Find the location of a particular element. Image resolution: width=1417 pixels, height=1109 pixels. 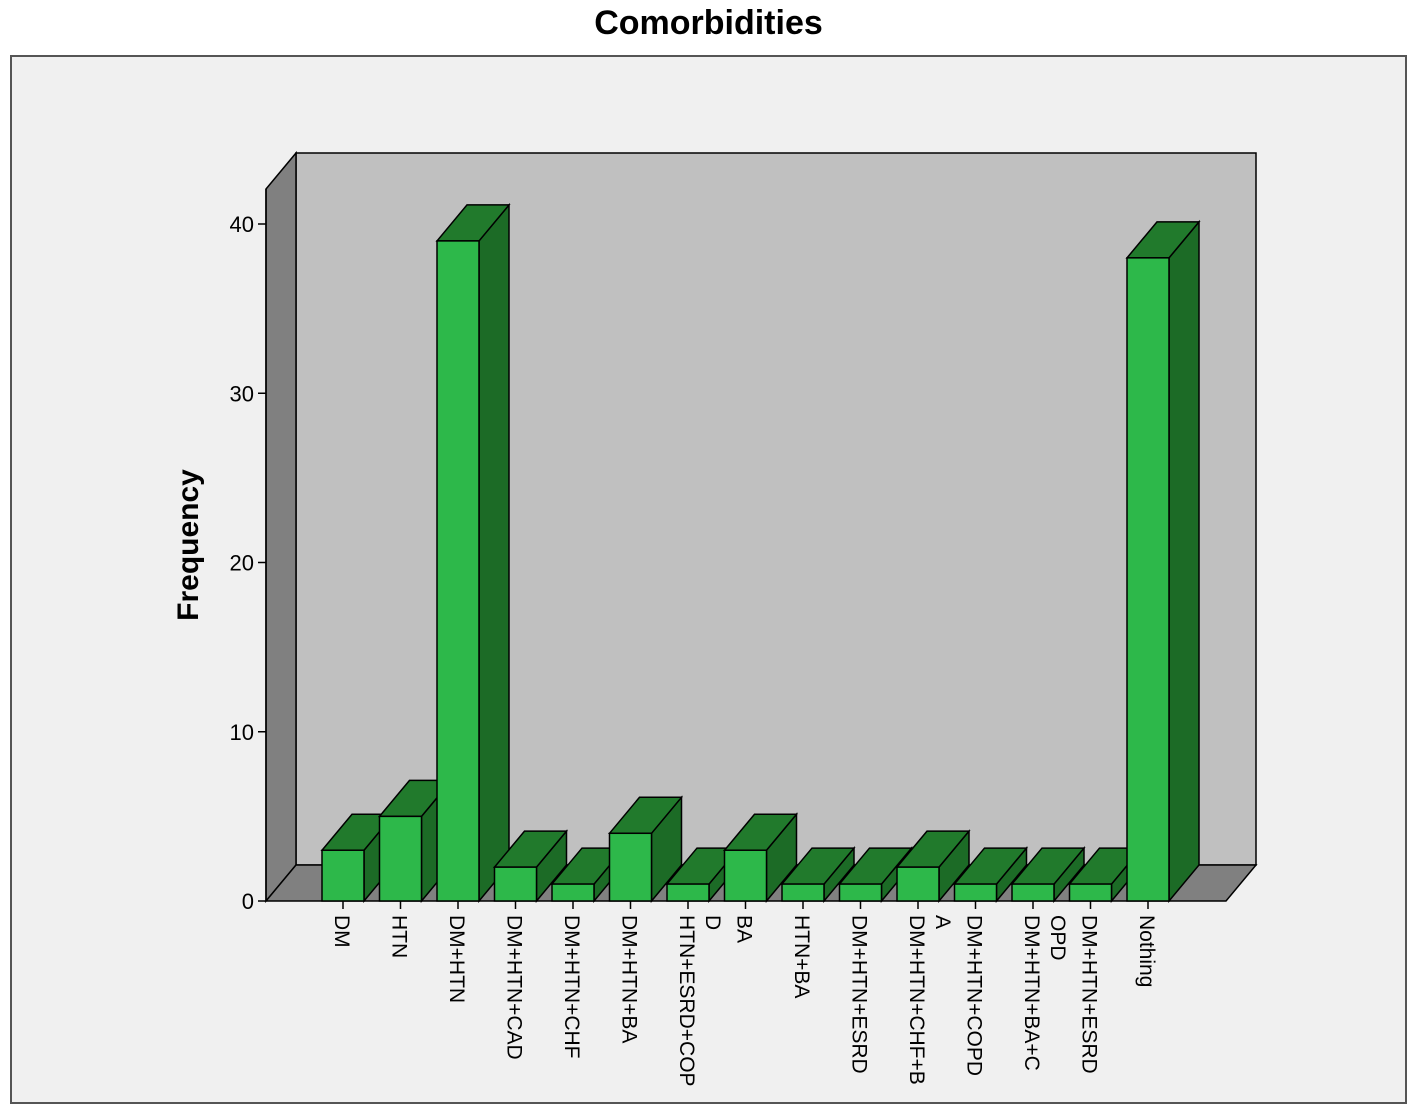

x-tick-label: DM+HTN+BA is located at coordinates (629, 979).